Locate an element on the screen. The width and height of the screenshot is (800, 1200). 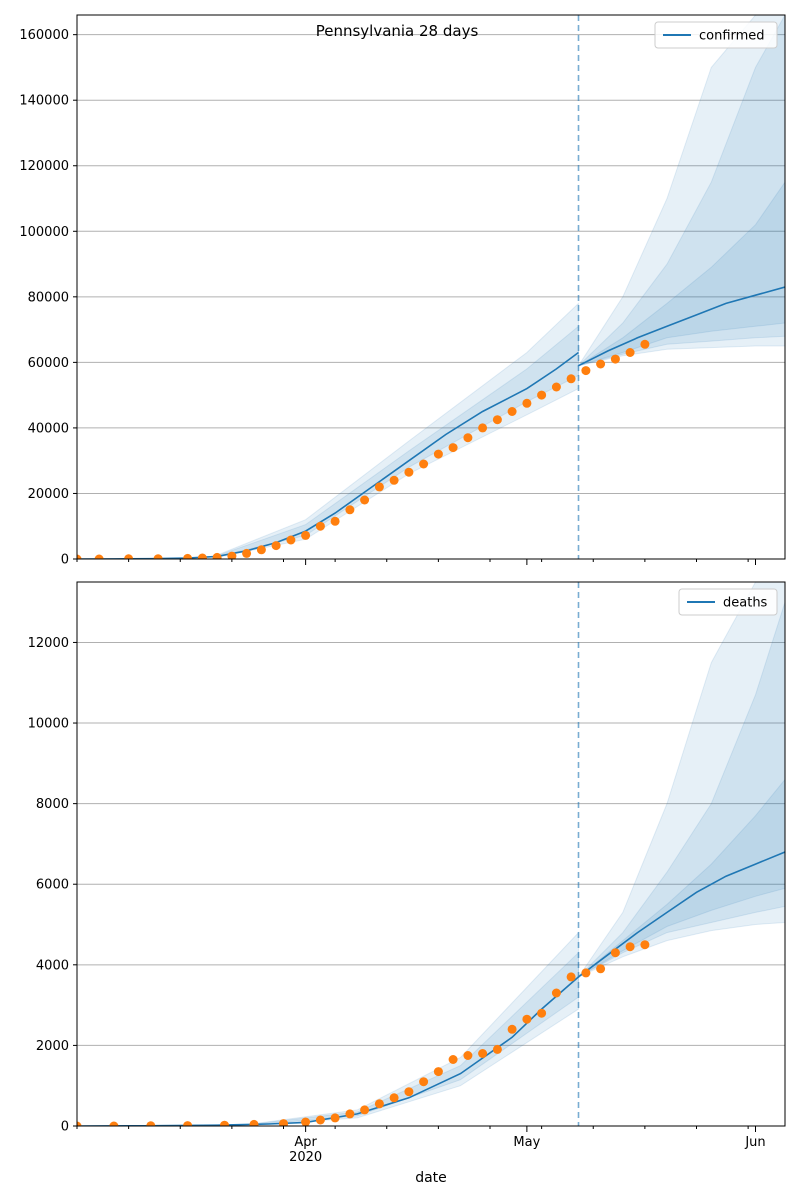
y-tick-label: 8000 is located at coordinates (52, 804).